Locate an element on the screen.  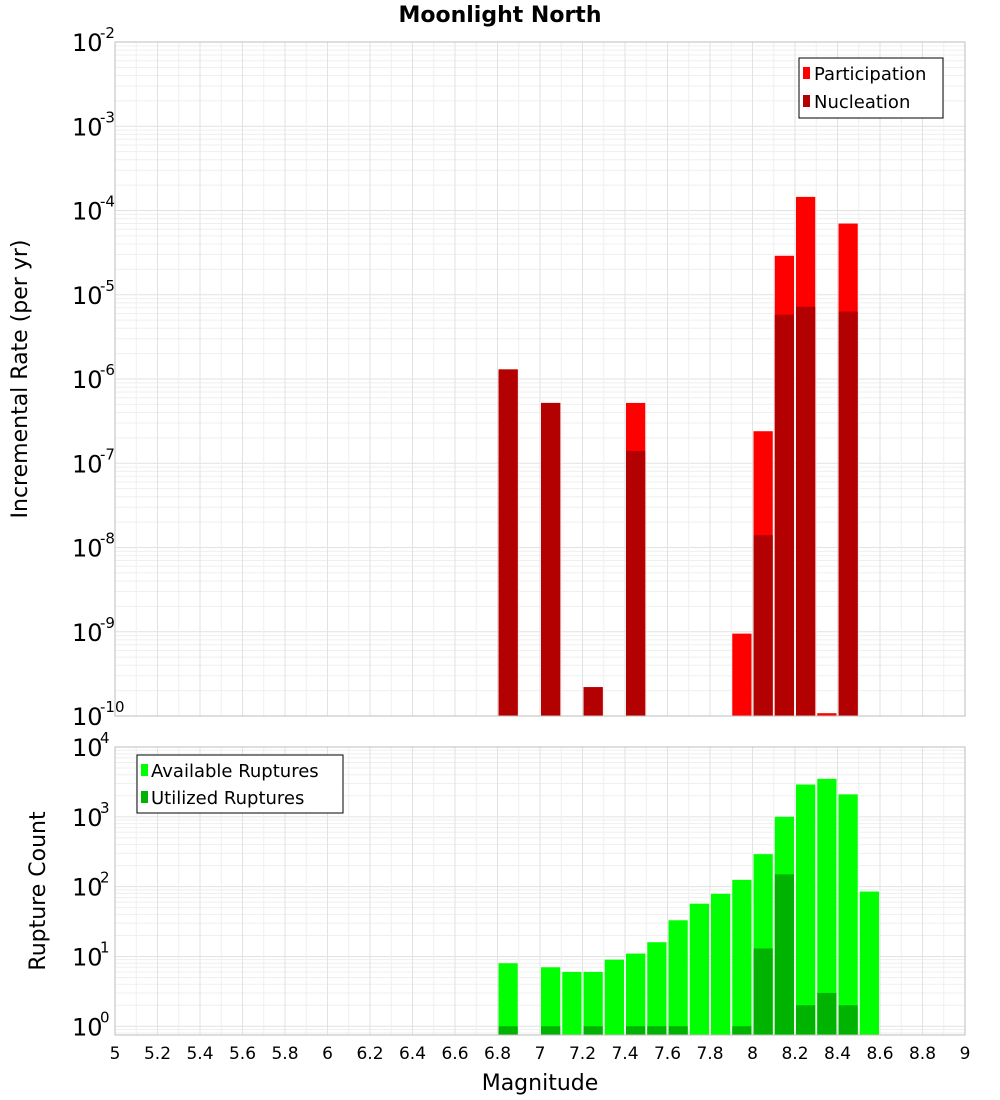
y-tick-exponent: -5 is located at coordinates (107, 286).